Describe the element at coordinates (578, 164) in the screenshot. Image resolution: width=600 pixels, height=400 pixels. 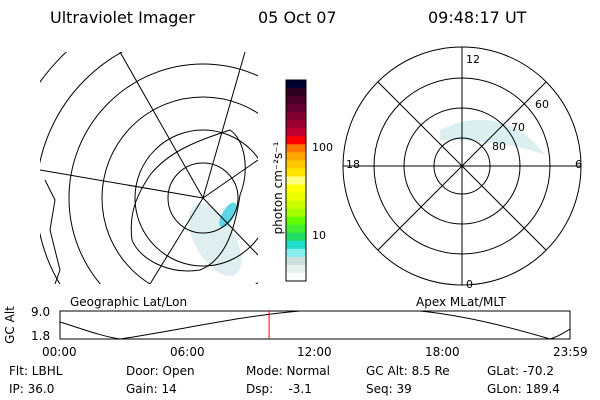
I see `mlt-label-6: 6` at that location.